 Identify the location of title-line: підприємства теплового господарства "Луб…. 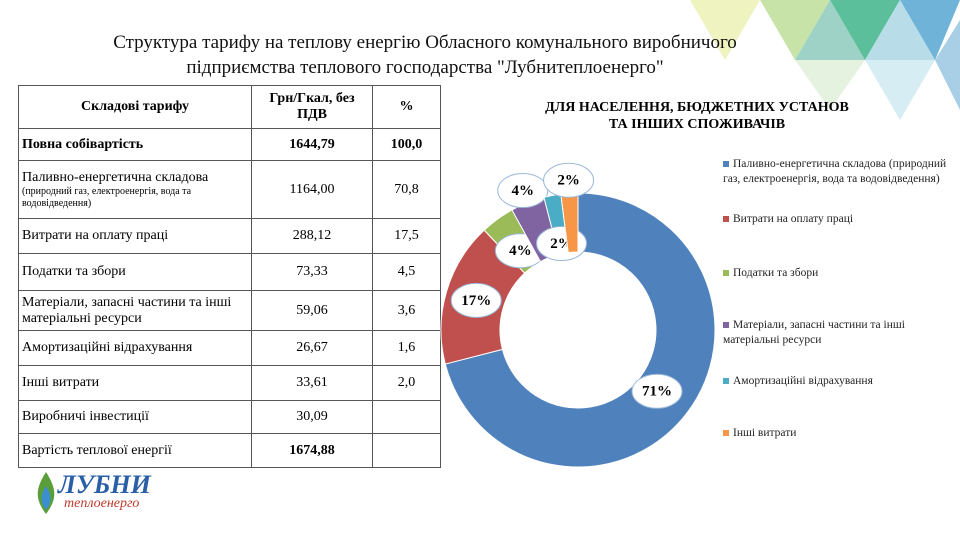
(425, 67).